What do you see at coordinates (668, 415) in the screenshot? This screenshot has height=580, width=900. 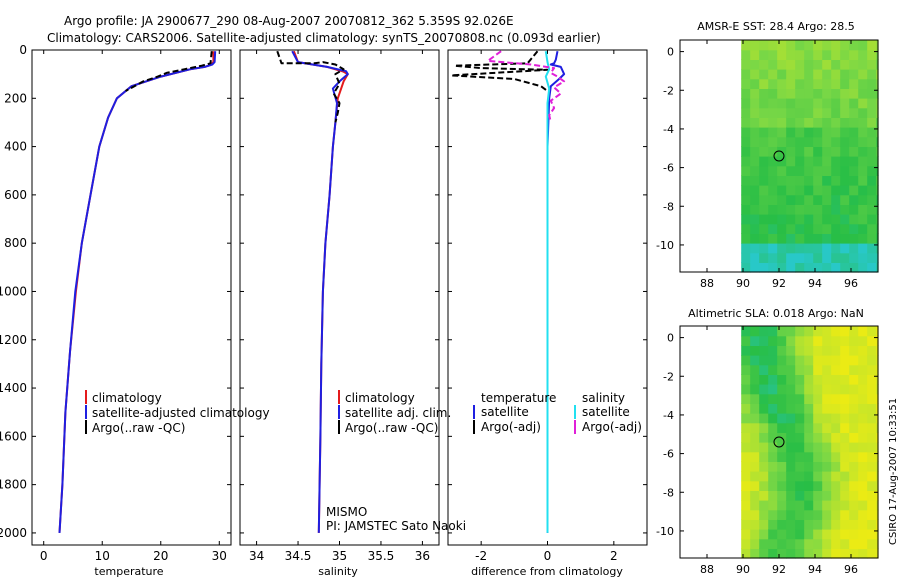 I see `y-tick-label: -4` at bounding box center [668, 415].